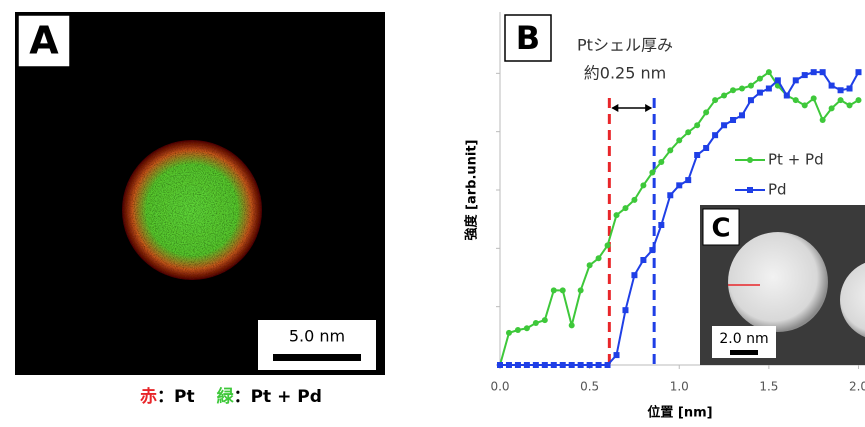  What do you see at coordinates (278, 397) in the screenshot?
I see `caption-part: ：Pt + Pd` at bounding box center [278, 397].